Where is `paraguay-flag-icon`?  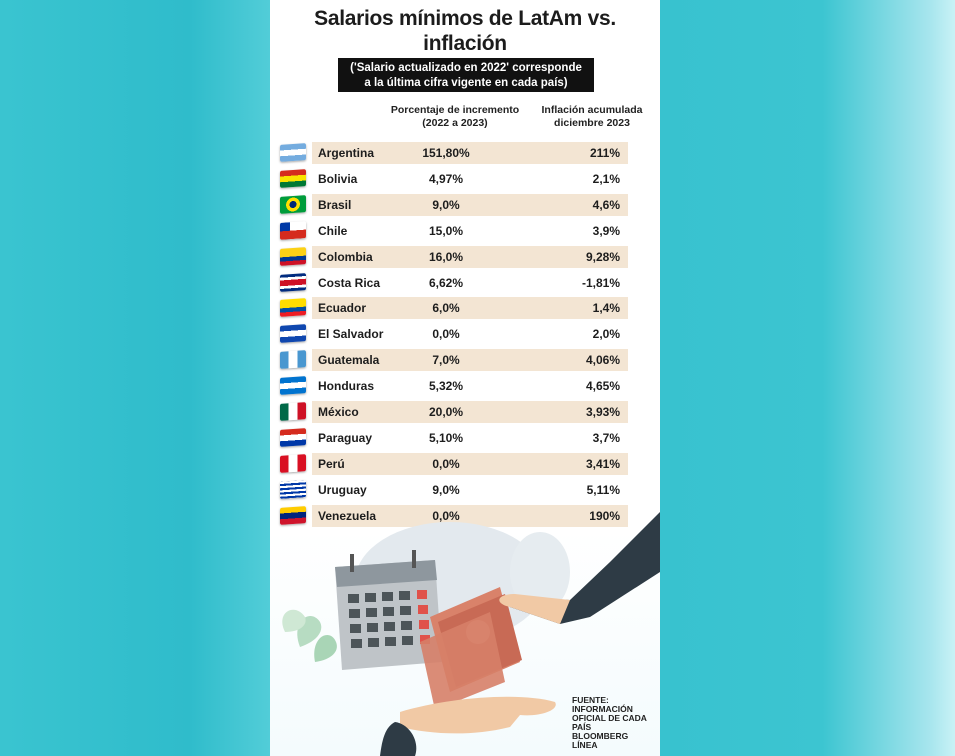 paraguay-flag-icon is located at coordinates (293, 437).